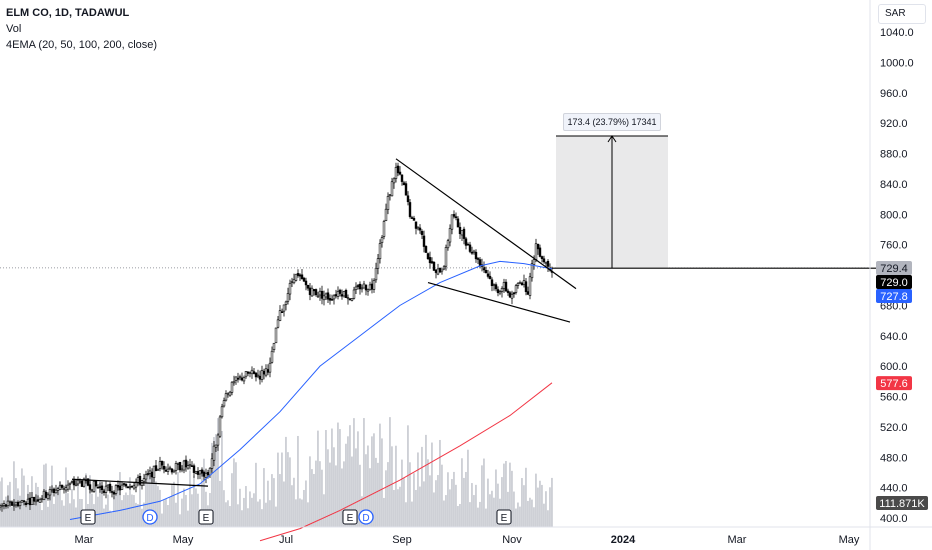  I want to click on y-tick-label: 520.0, so click(894, 428).